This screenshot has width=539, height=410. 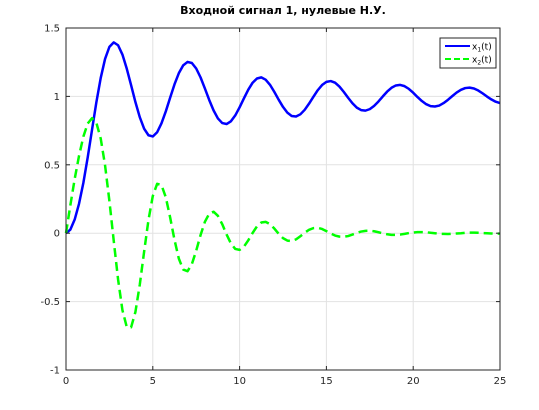 I want to click on x-tick-label: 15, so click(x=326, y=381).